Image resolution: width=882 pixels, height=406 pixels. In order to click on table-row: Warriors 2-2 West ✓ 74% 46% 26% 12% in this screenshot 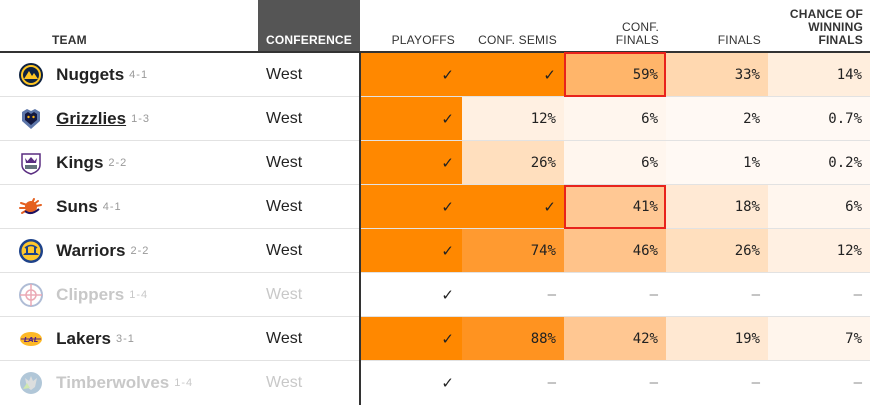, I will do `click(435, 250)`.